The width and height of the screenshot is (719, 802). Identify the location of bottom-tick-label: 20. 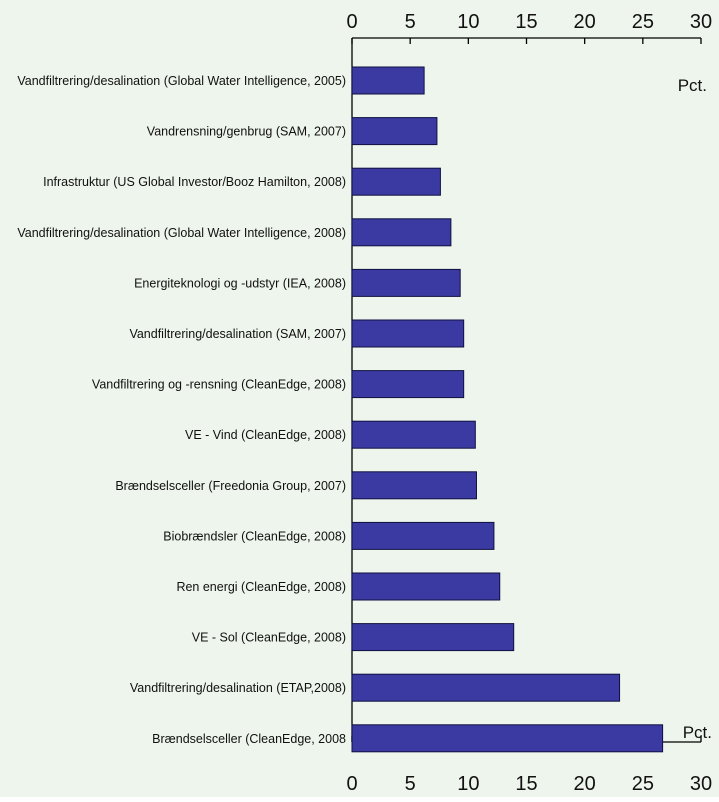
(585, 784).